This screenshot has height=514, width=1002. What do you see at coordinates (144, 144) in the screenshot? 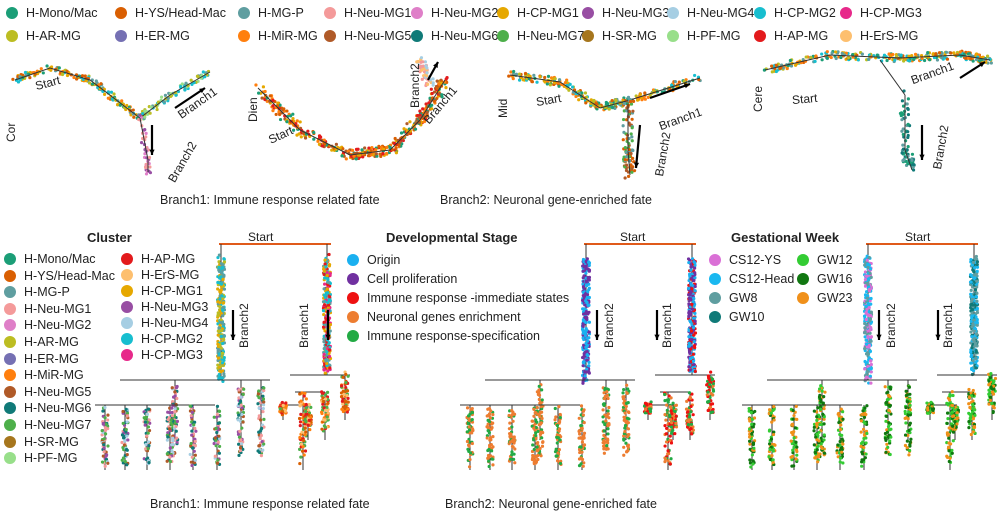
I see `trajectory-line` at bounding box center [144, 144].